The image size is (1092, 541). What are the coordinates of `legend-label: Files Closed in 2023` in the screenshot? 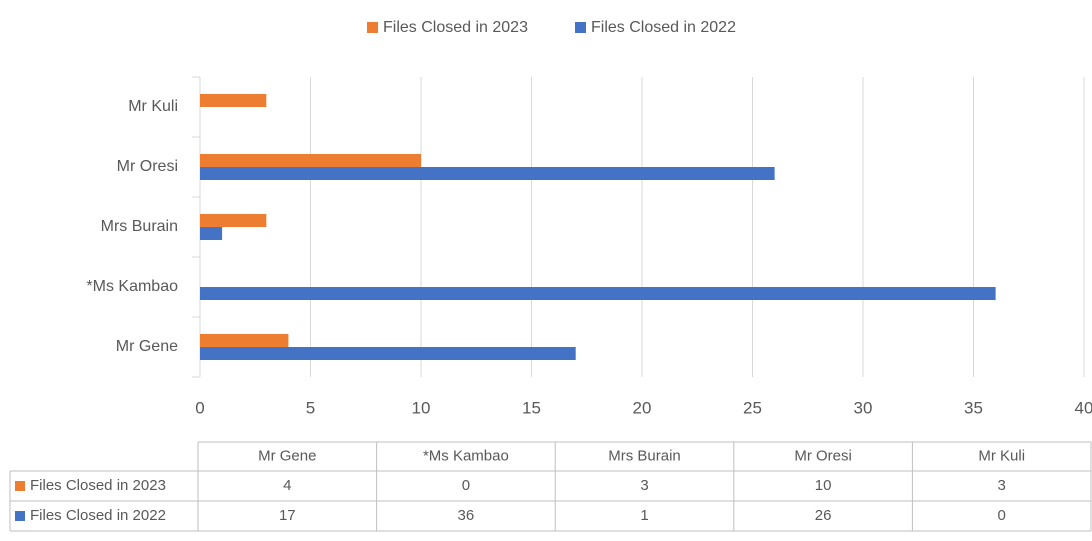 It's located at (455, 27).